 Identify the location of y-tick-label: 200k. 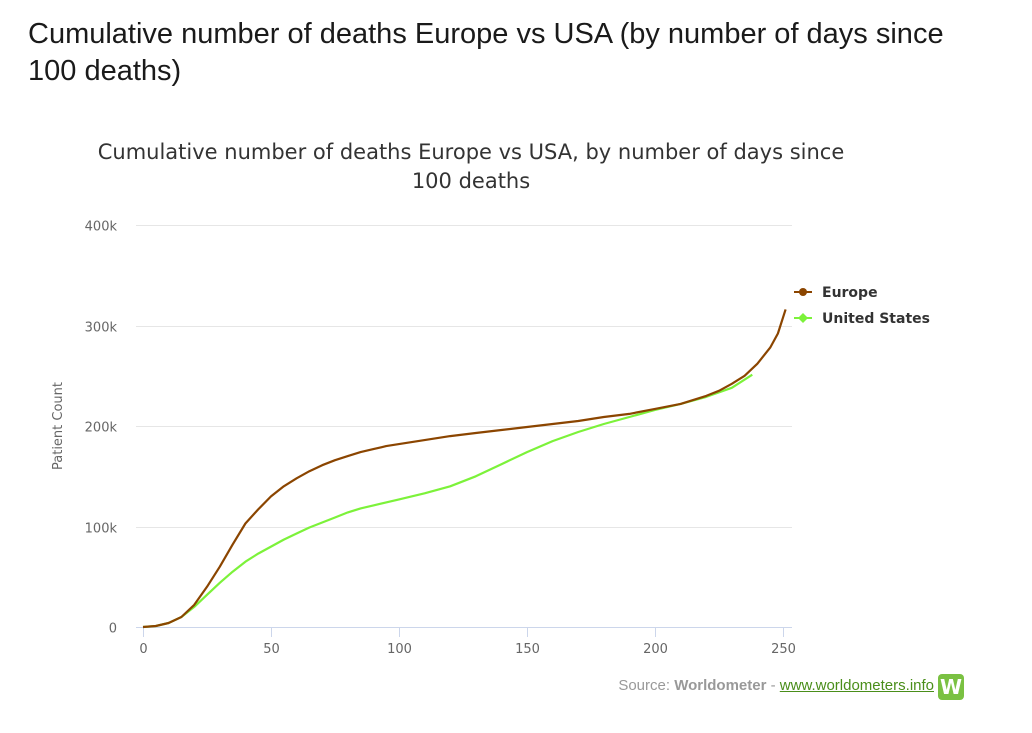
(101, 428).